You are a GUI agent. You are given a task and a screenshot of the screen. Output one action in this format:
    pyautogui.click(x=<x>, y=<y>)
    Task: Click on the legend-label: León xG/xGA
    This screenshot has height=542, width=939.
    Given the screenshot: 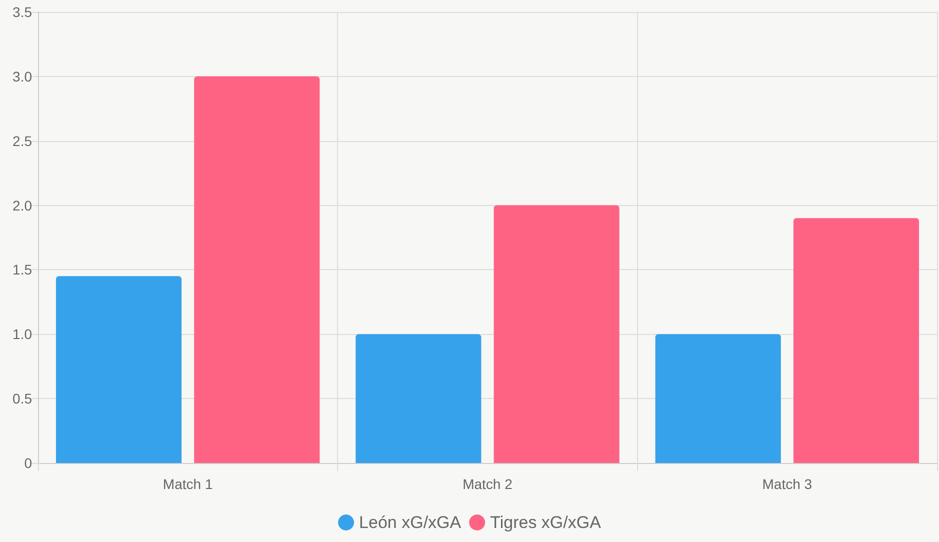 What is the action you would take?
    pyautogui.click(x=410, y=522)
    